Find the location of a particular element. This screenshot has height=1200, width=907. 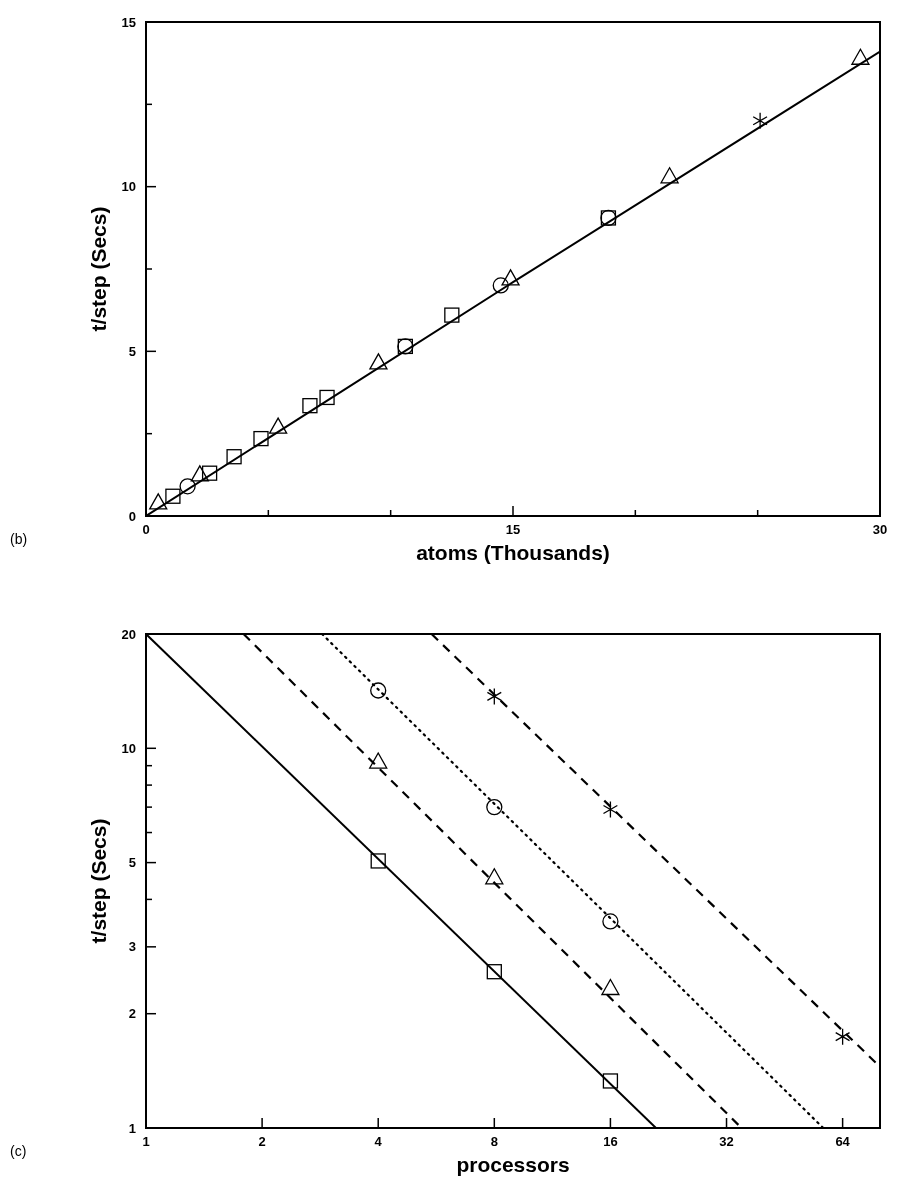

x-tick-label: 4 is located at coordinates (378, 1141).